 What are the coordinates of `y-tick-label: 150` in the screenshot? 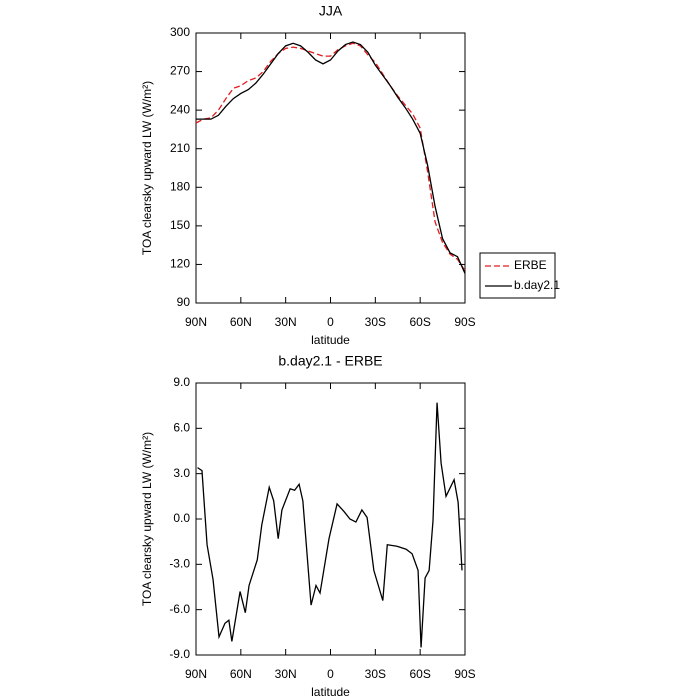 It's located at (180, 225).